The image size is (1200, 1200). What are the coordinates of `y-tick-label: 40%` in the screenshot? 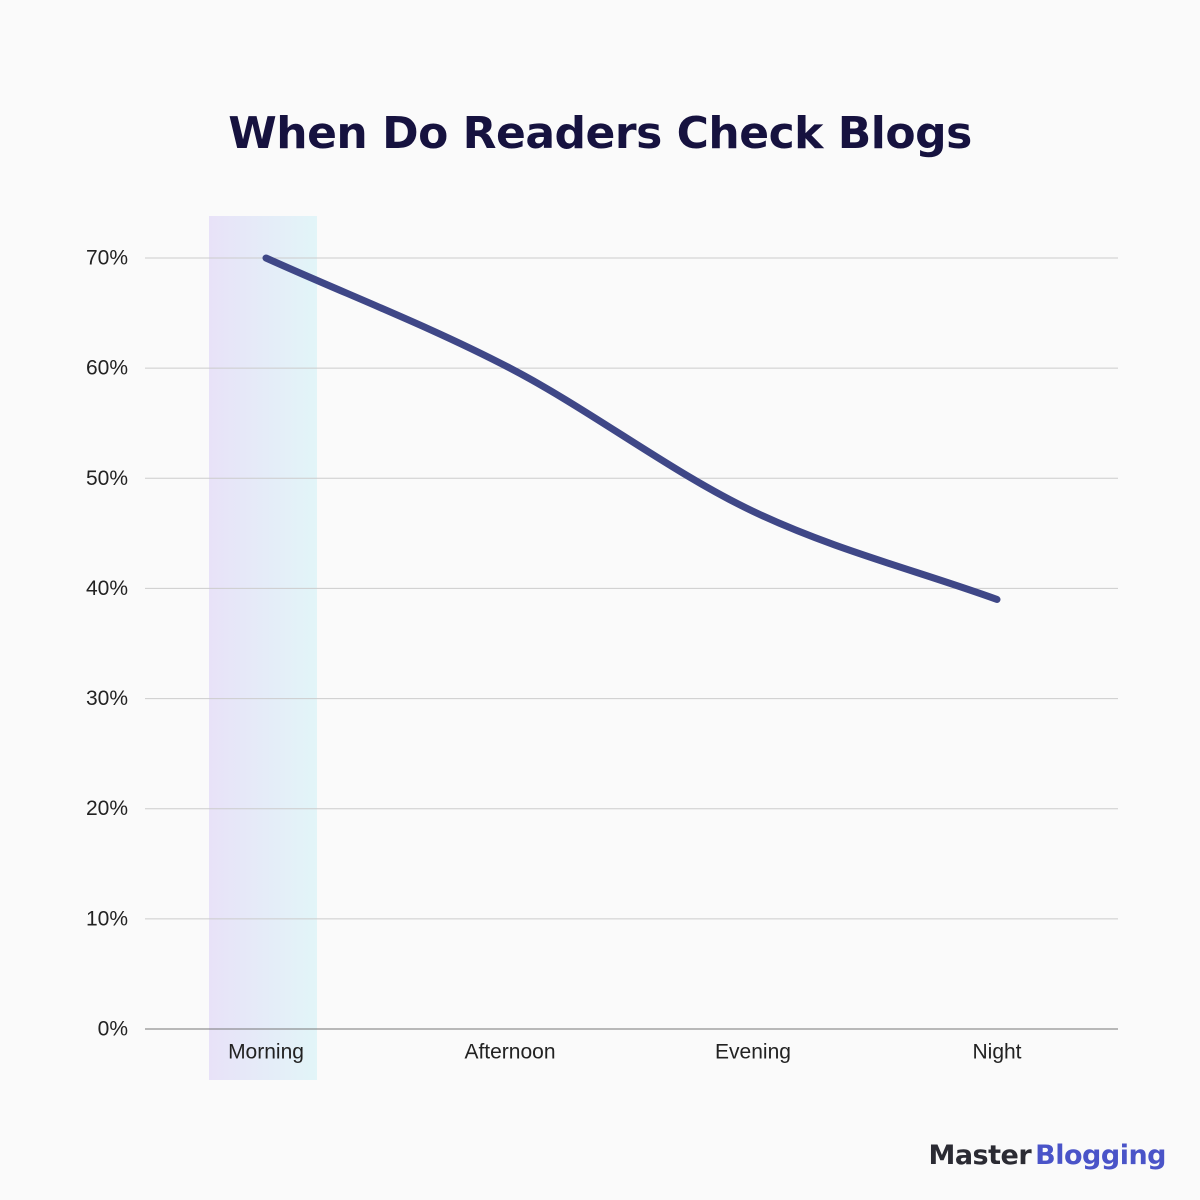 It's located at (107, 588).